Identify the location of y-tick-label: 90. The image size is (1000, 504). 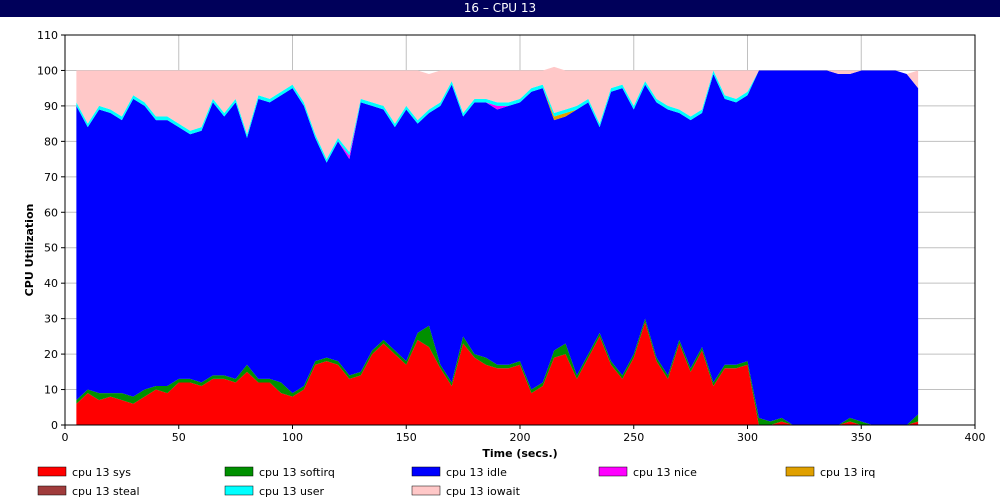
(51, 106).